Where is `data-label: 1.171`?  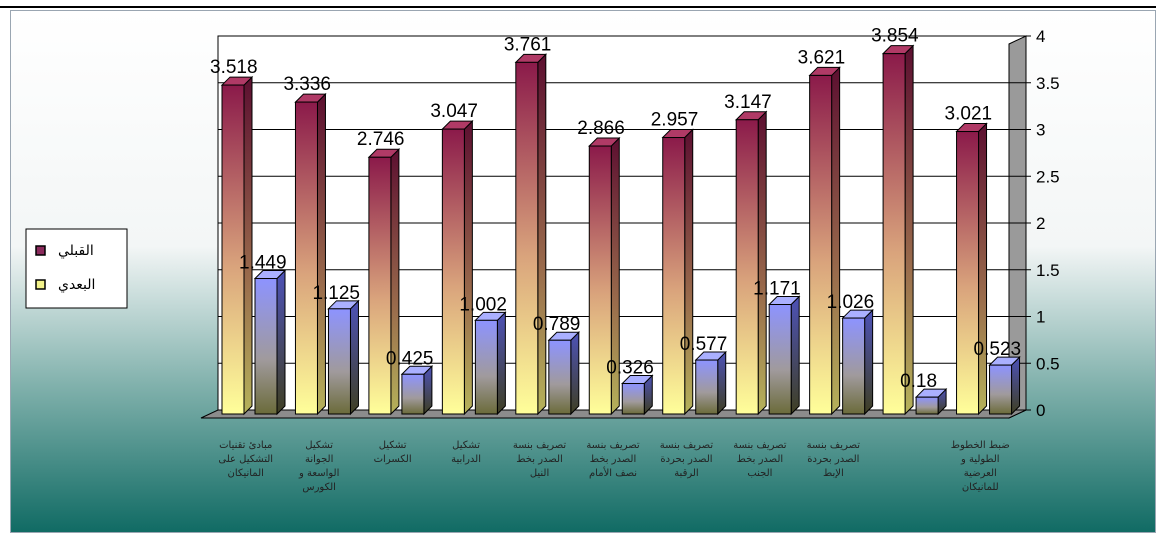 data-label: 1.171 is located at coordinates (777, 289).